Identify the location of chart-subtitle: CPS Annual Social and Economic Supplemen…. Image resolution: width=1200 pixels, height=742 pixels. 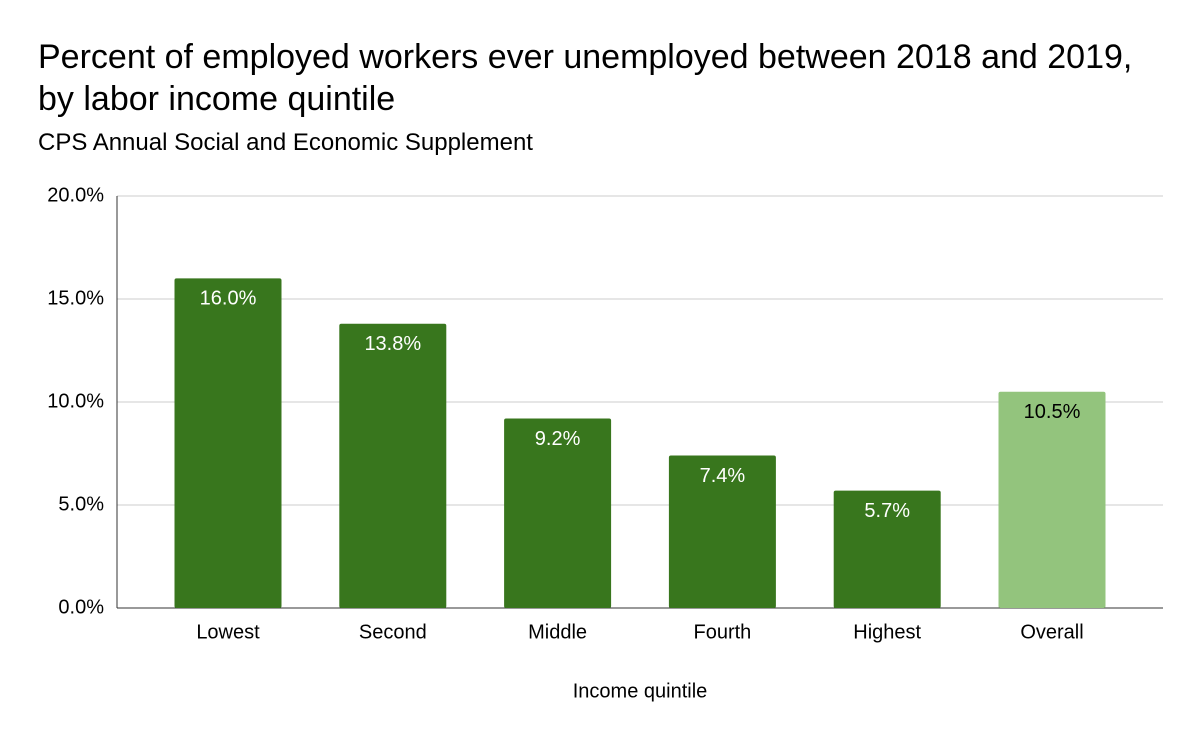
(285, 142).